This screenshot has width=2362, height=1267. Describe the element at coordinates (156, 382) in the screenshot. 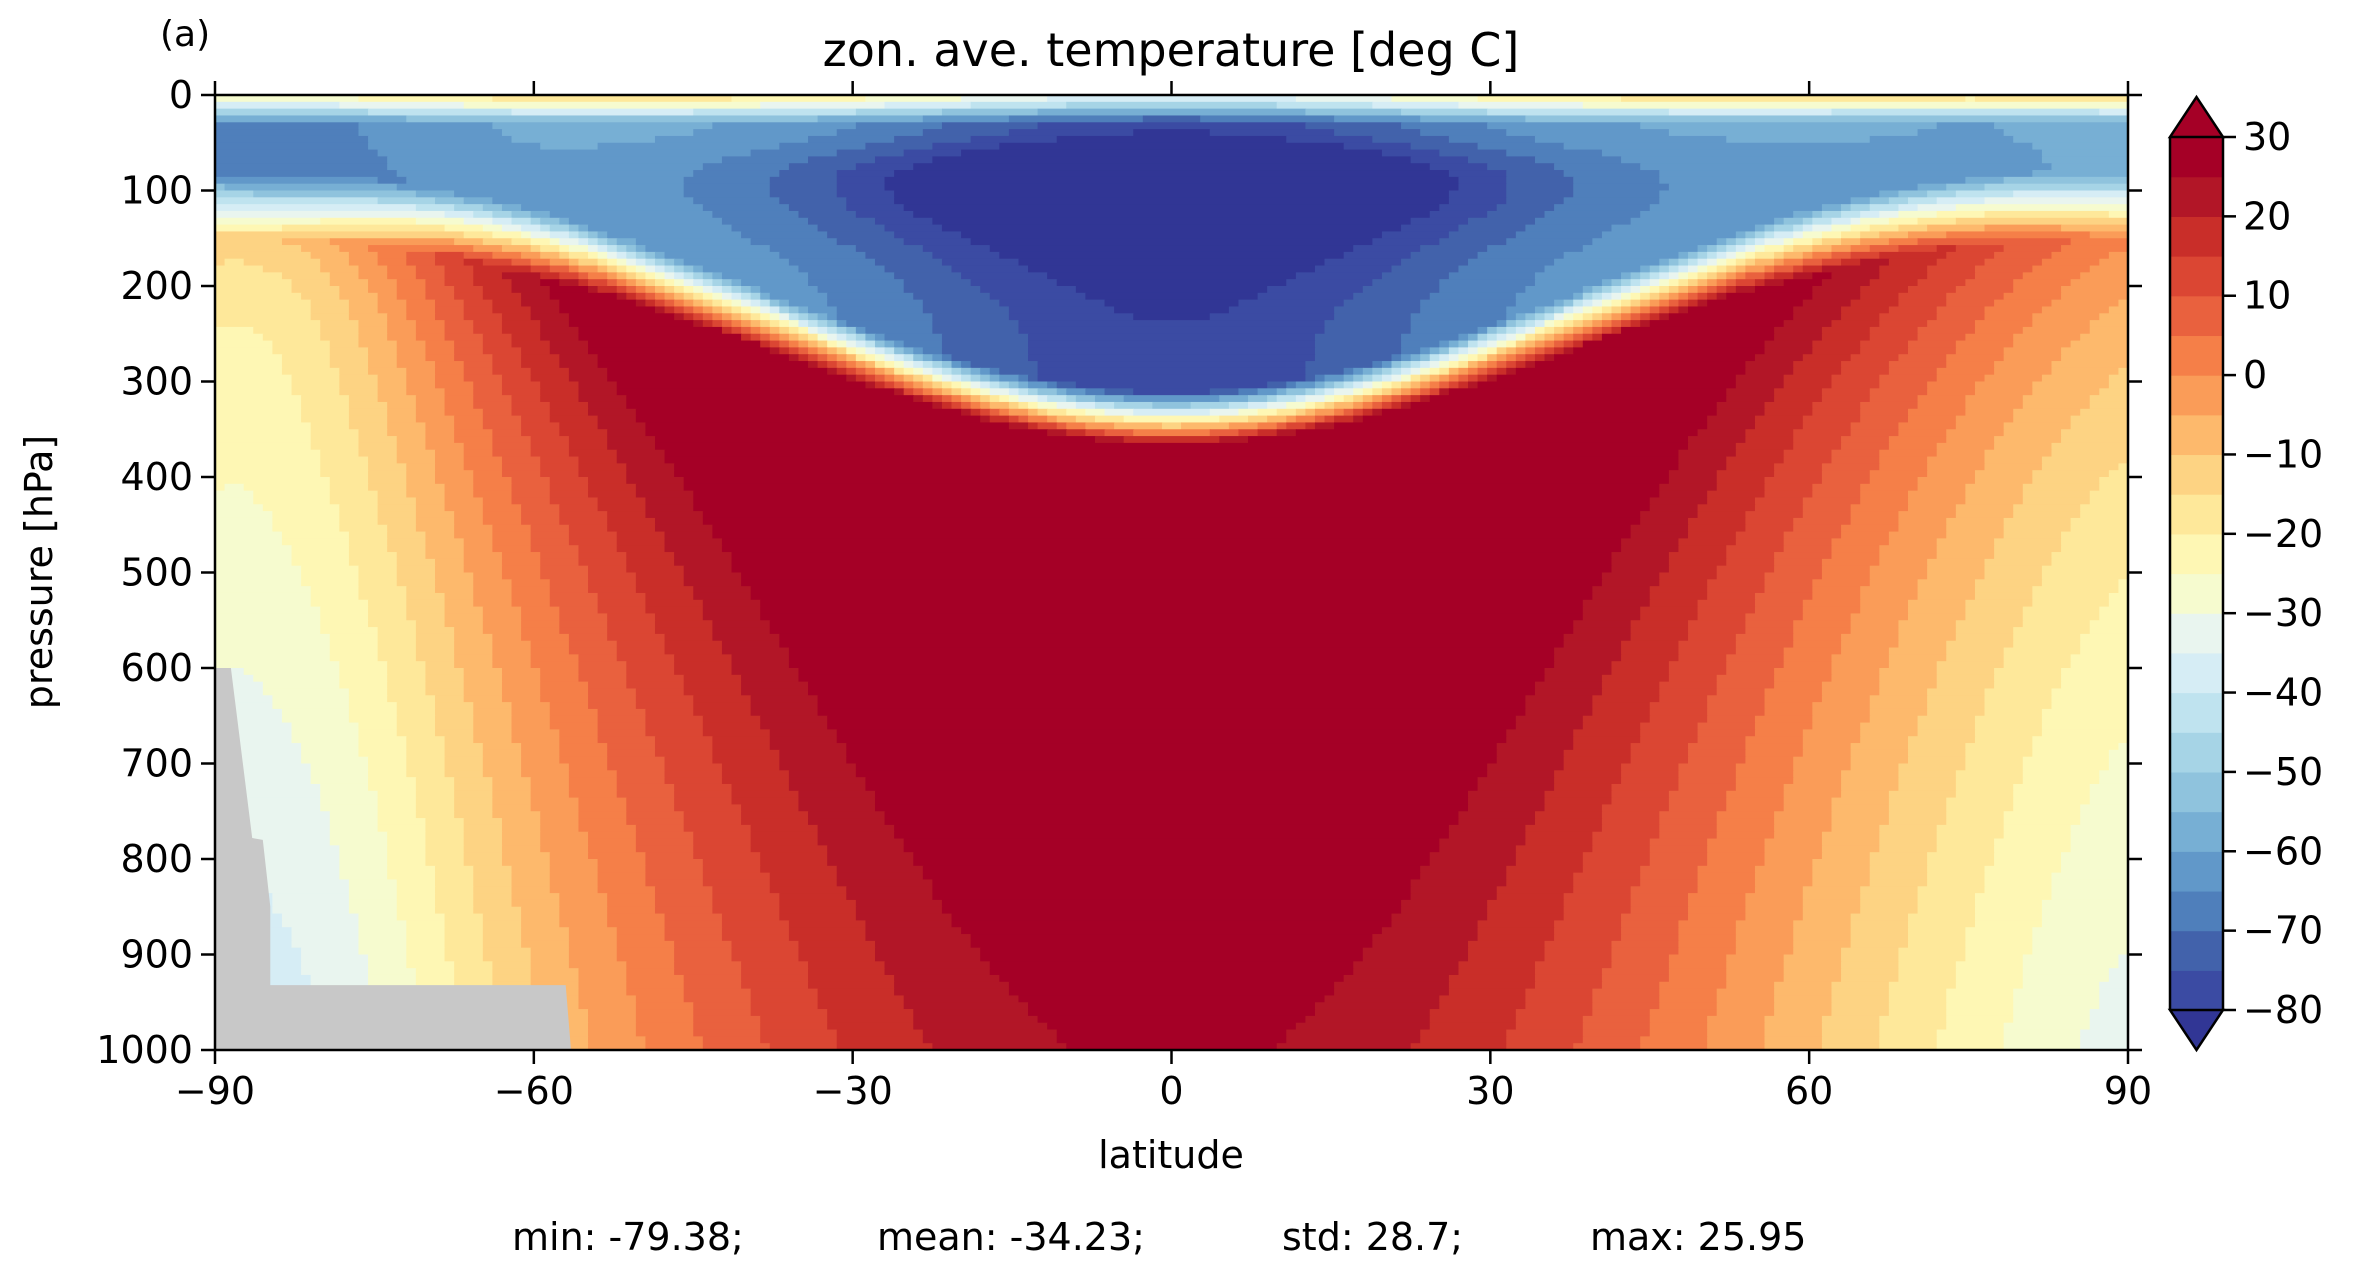

I see `y-tick-label: 300` at that location.